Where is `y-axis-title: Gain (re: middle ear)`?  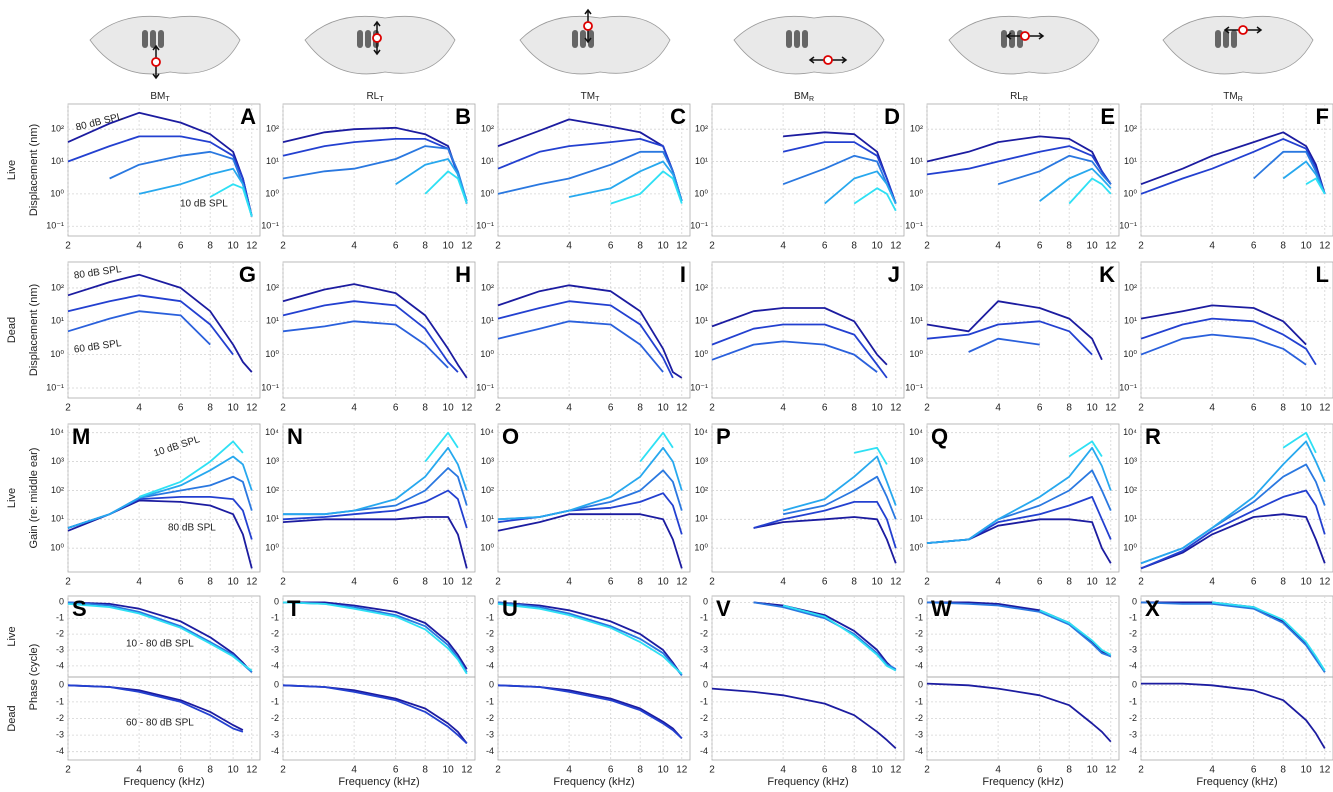 y-axis-title: Gain (re: middle ear) is located at coordinates (34, 498).